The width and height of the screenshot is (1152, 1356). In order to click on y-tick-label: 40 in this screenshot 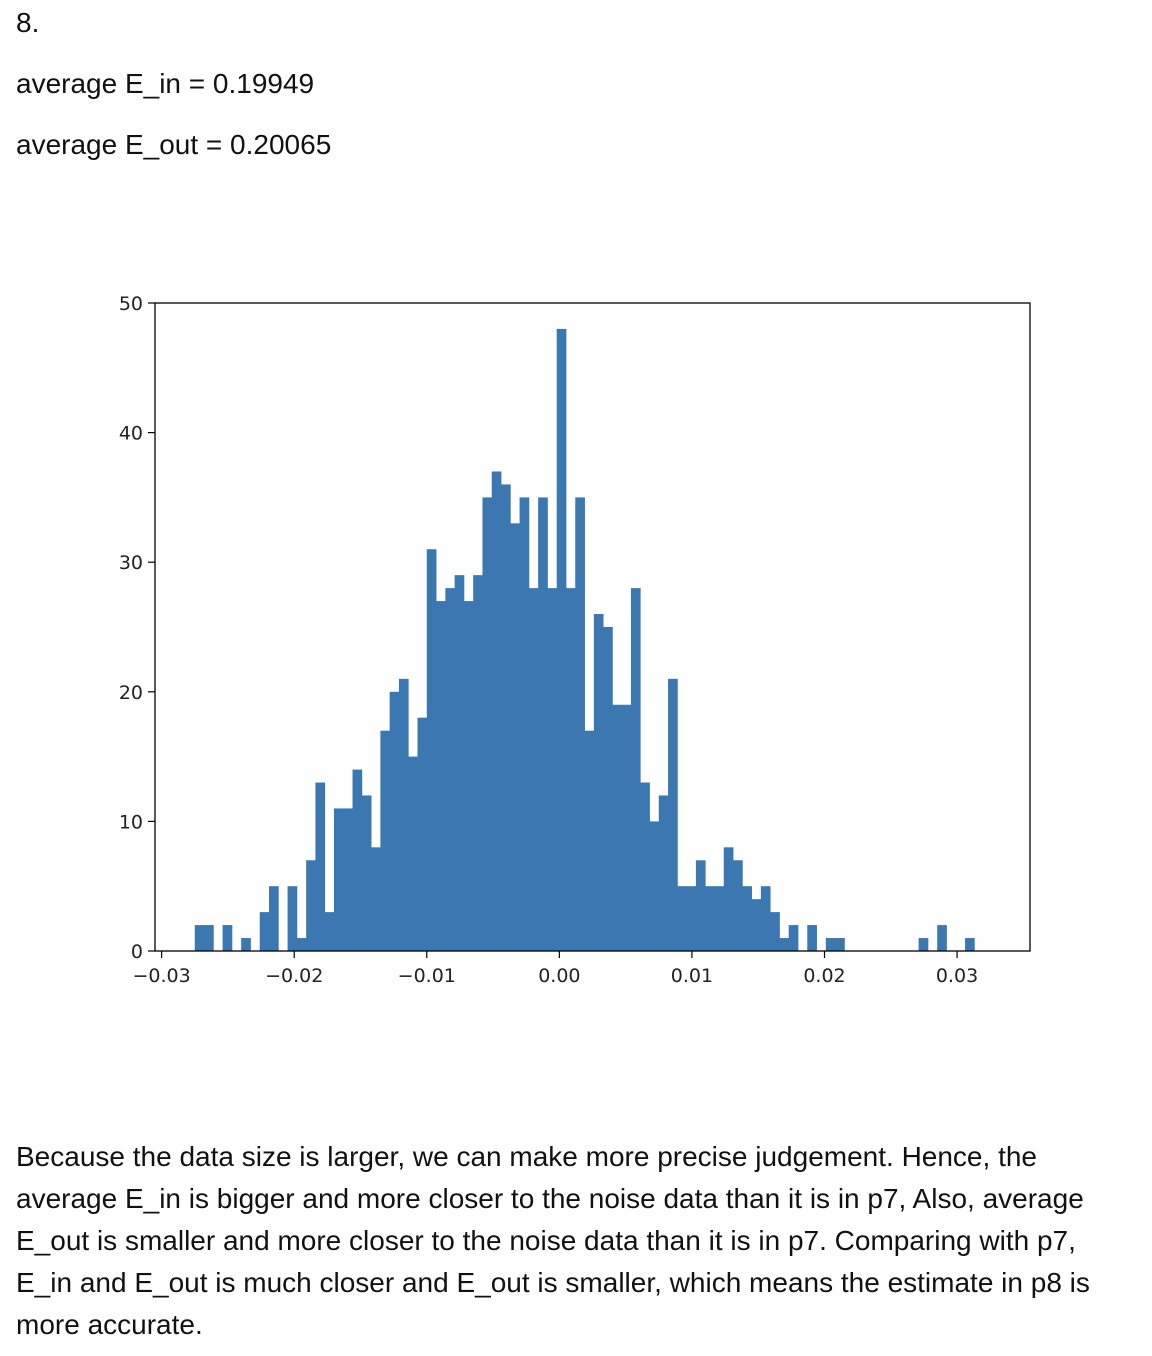, I will do `click(131, 434)`.